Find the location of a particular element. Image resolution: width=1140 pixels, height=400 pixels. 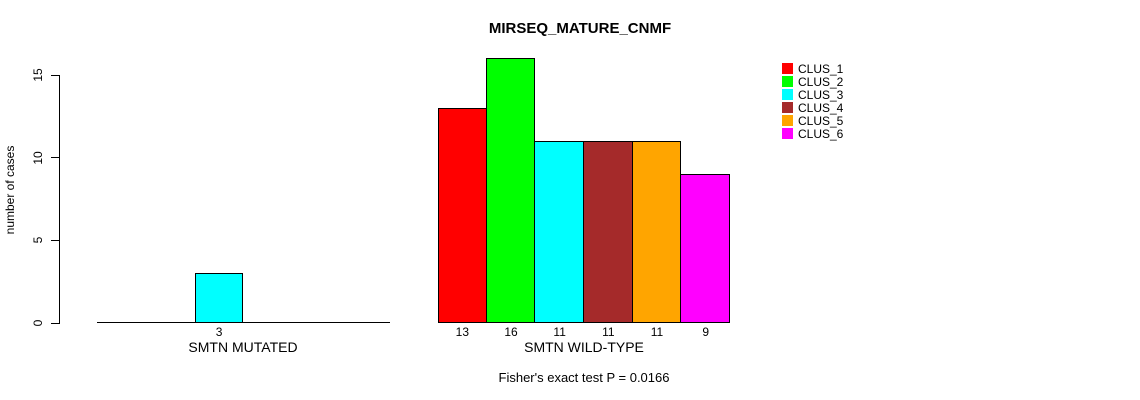

y-axis-line is located at coordinates (59, 199).